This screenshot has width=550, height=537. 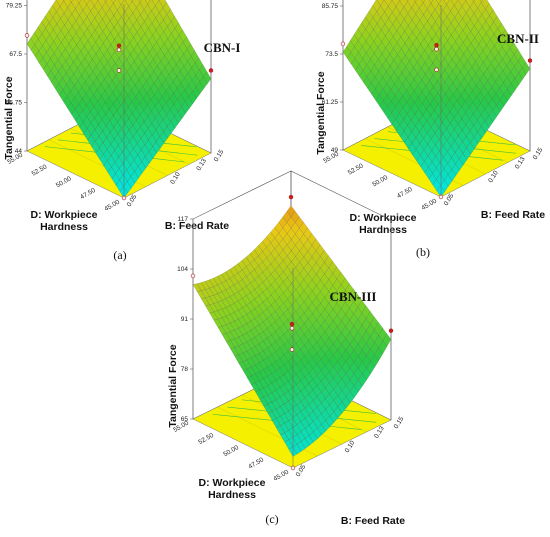 What do you see at coordinates (182, 269) in the screenshot?
I see `z-tick-label: 104` at bounding box center [182, 269].